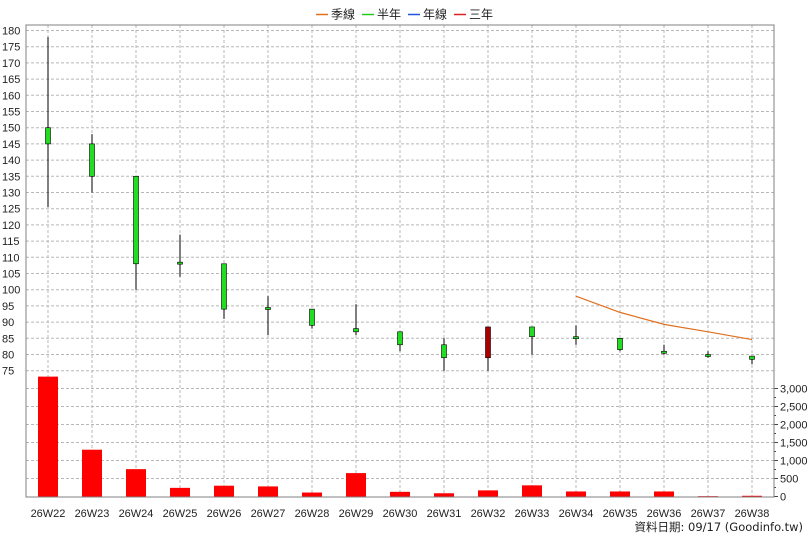 The width and height of the screenshot is (808, 540). Describe the element at coordinates (11, 64) in the screenshot. I see `price-tick-label: 170` at that location.